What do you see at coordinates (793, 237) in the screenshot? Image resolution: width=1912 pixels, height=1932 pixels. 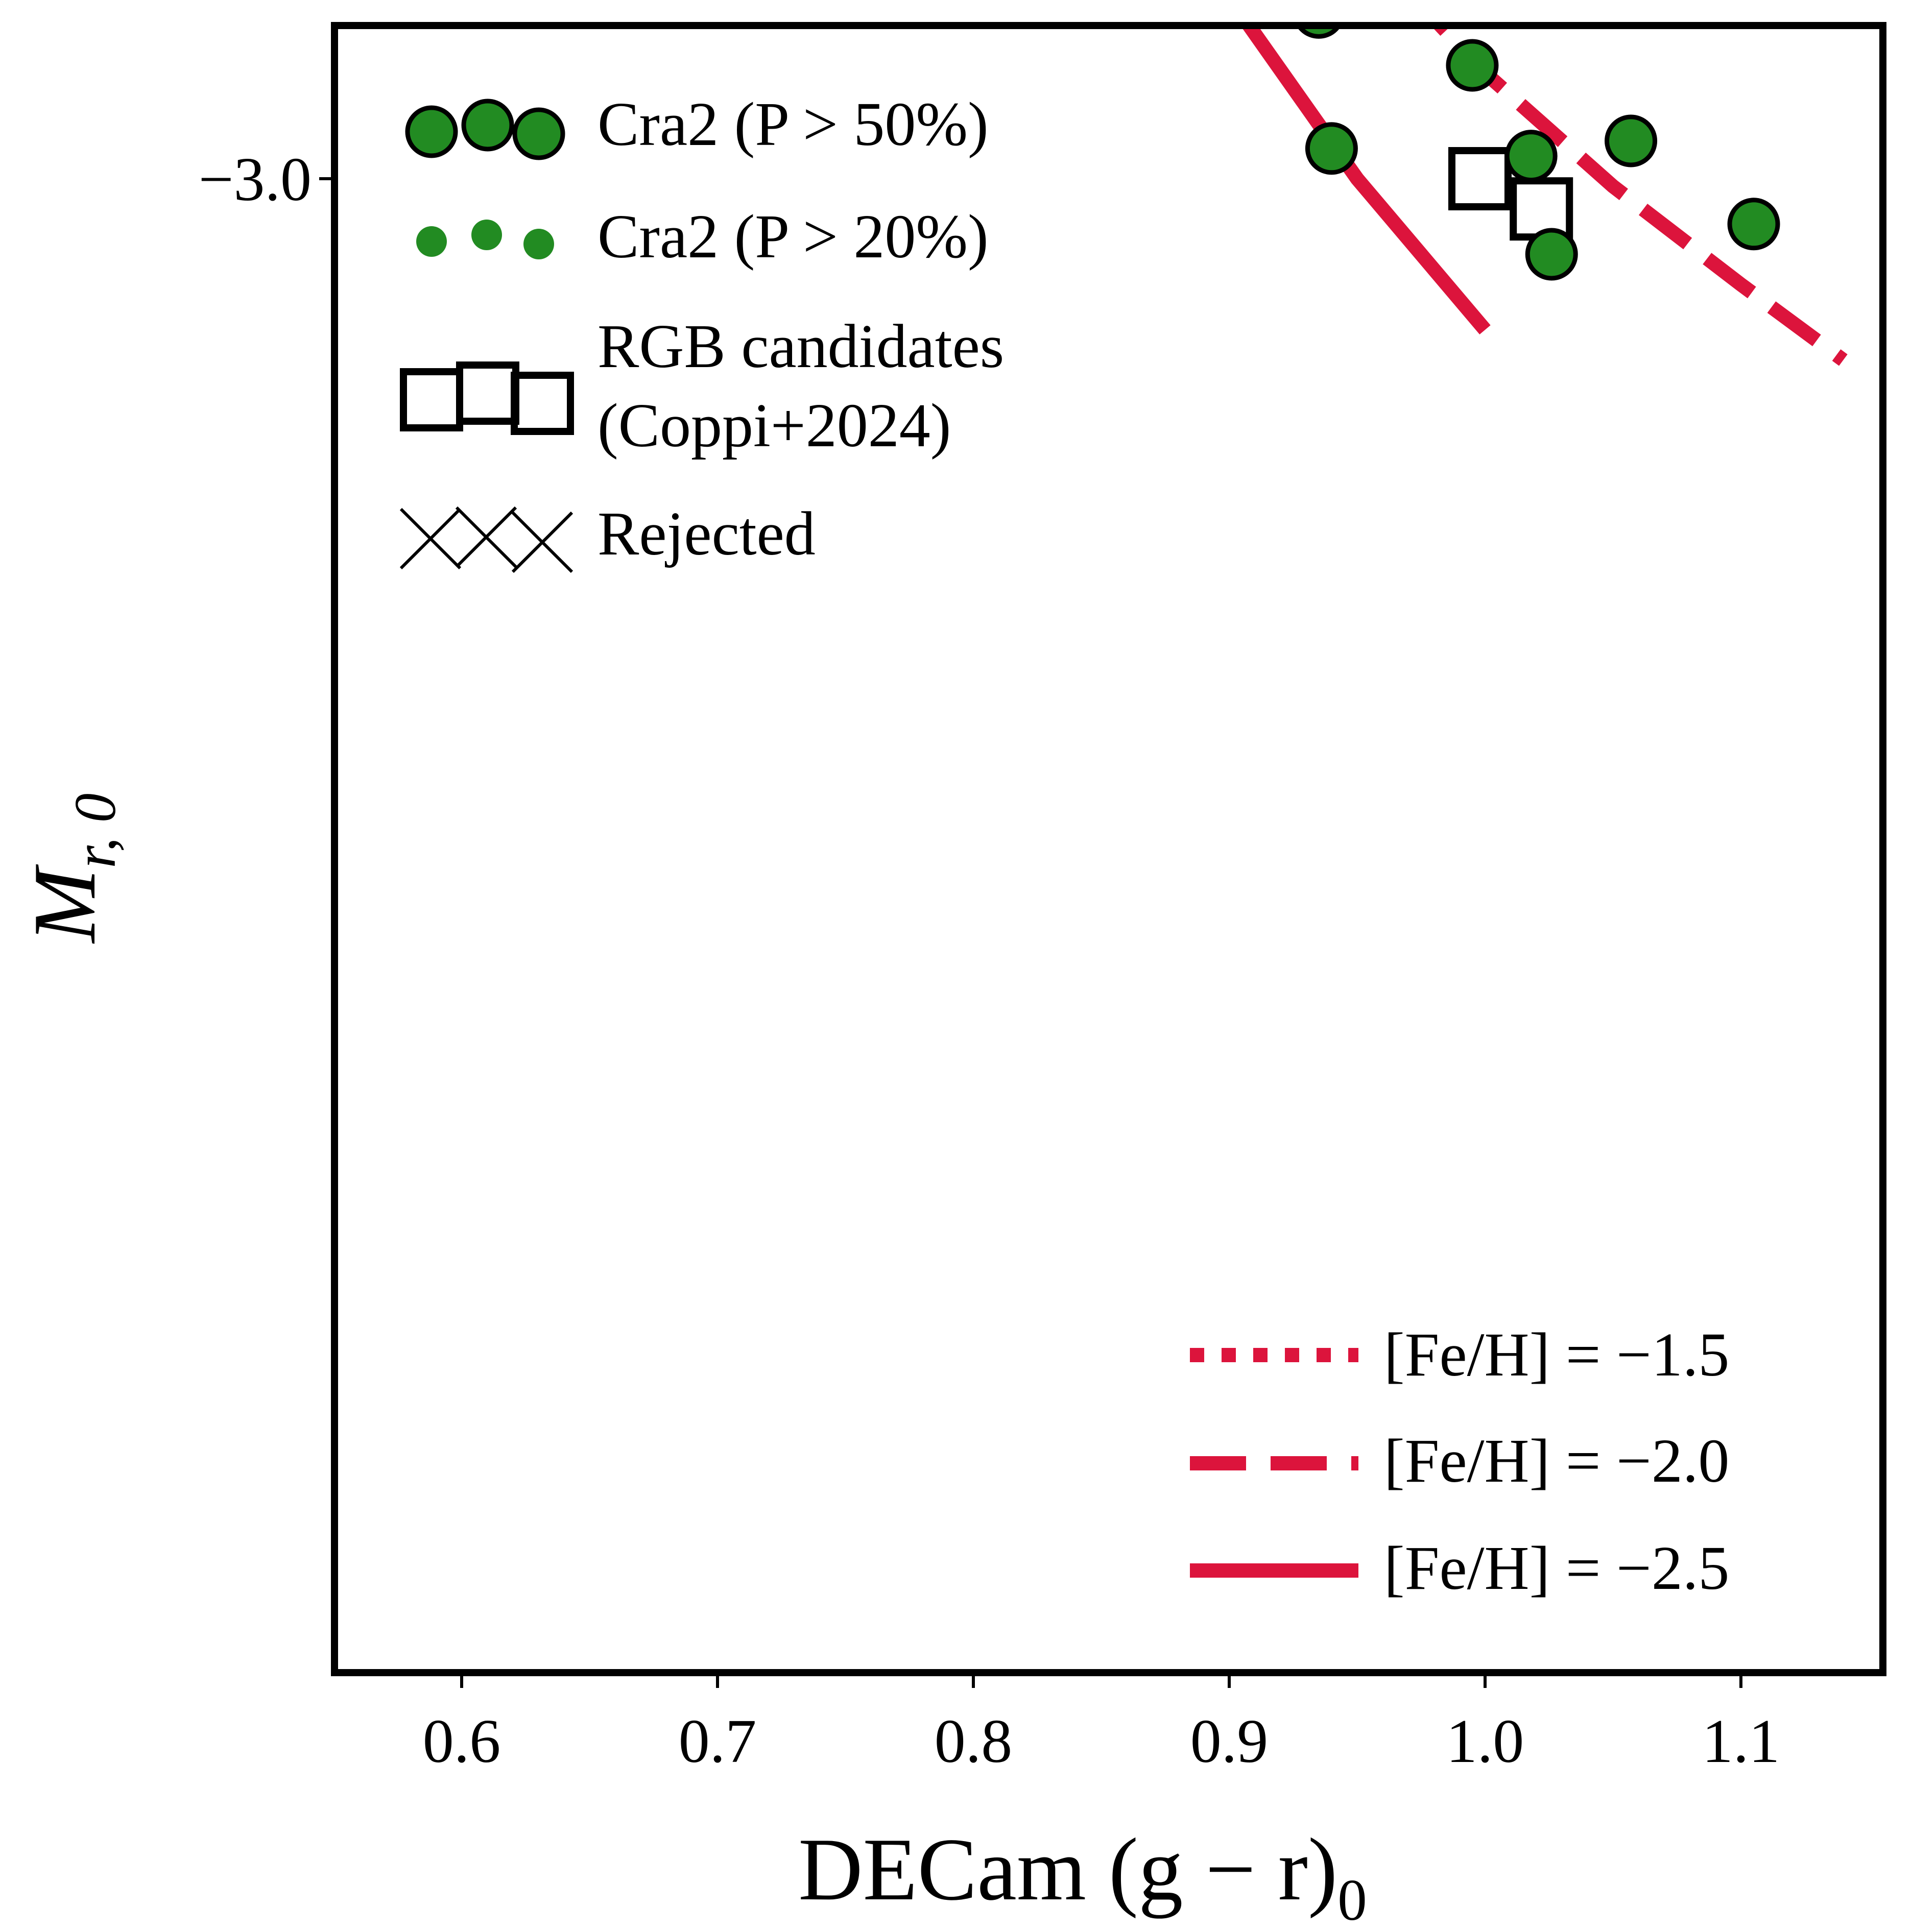 I see `legend-label-p20: Cra2 (P > 20%)` at bounding box center [793, 237].